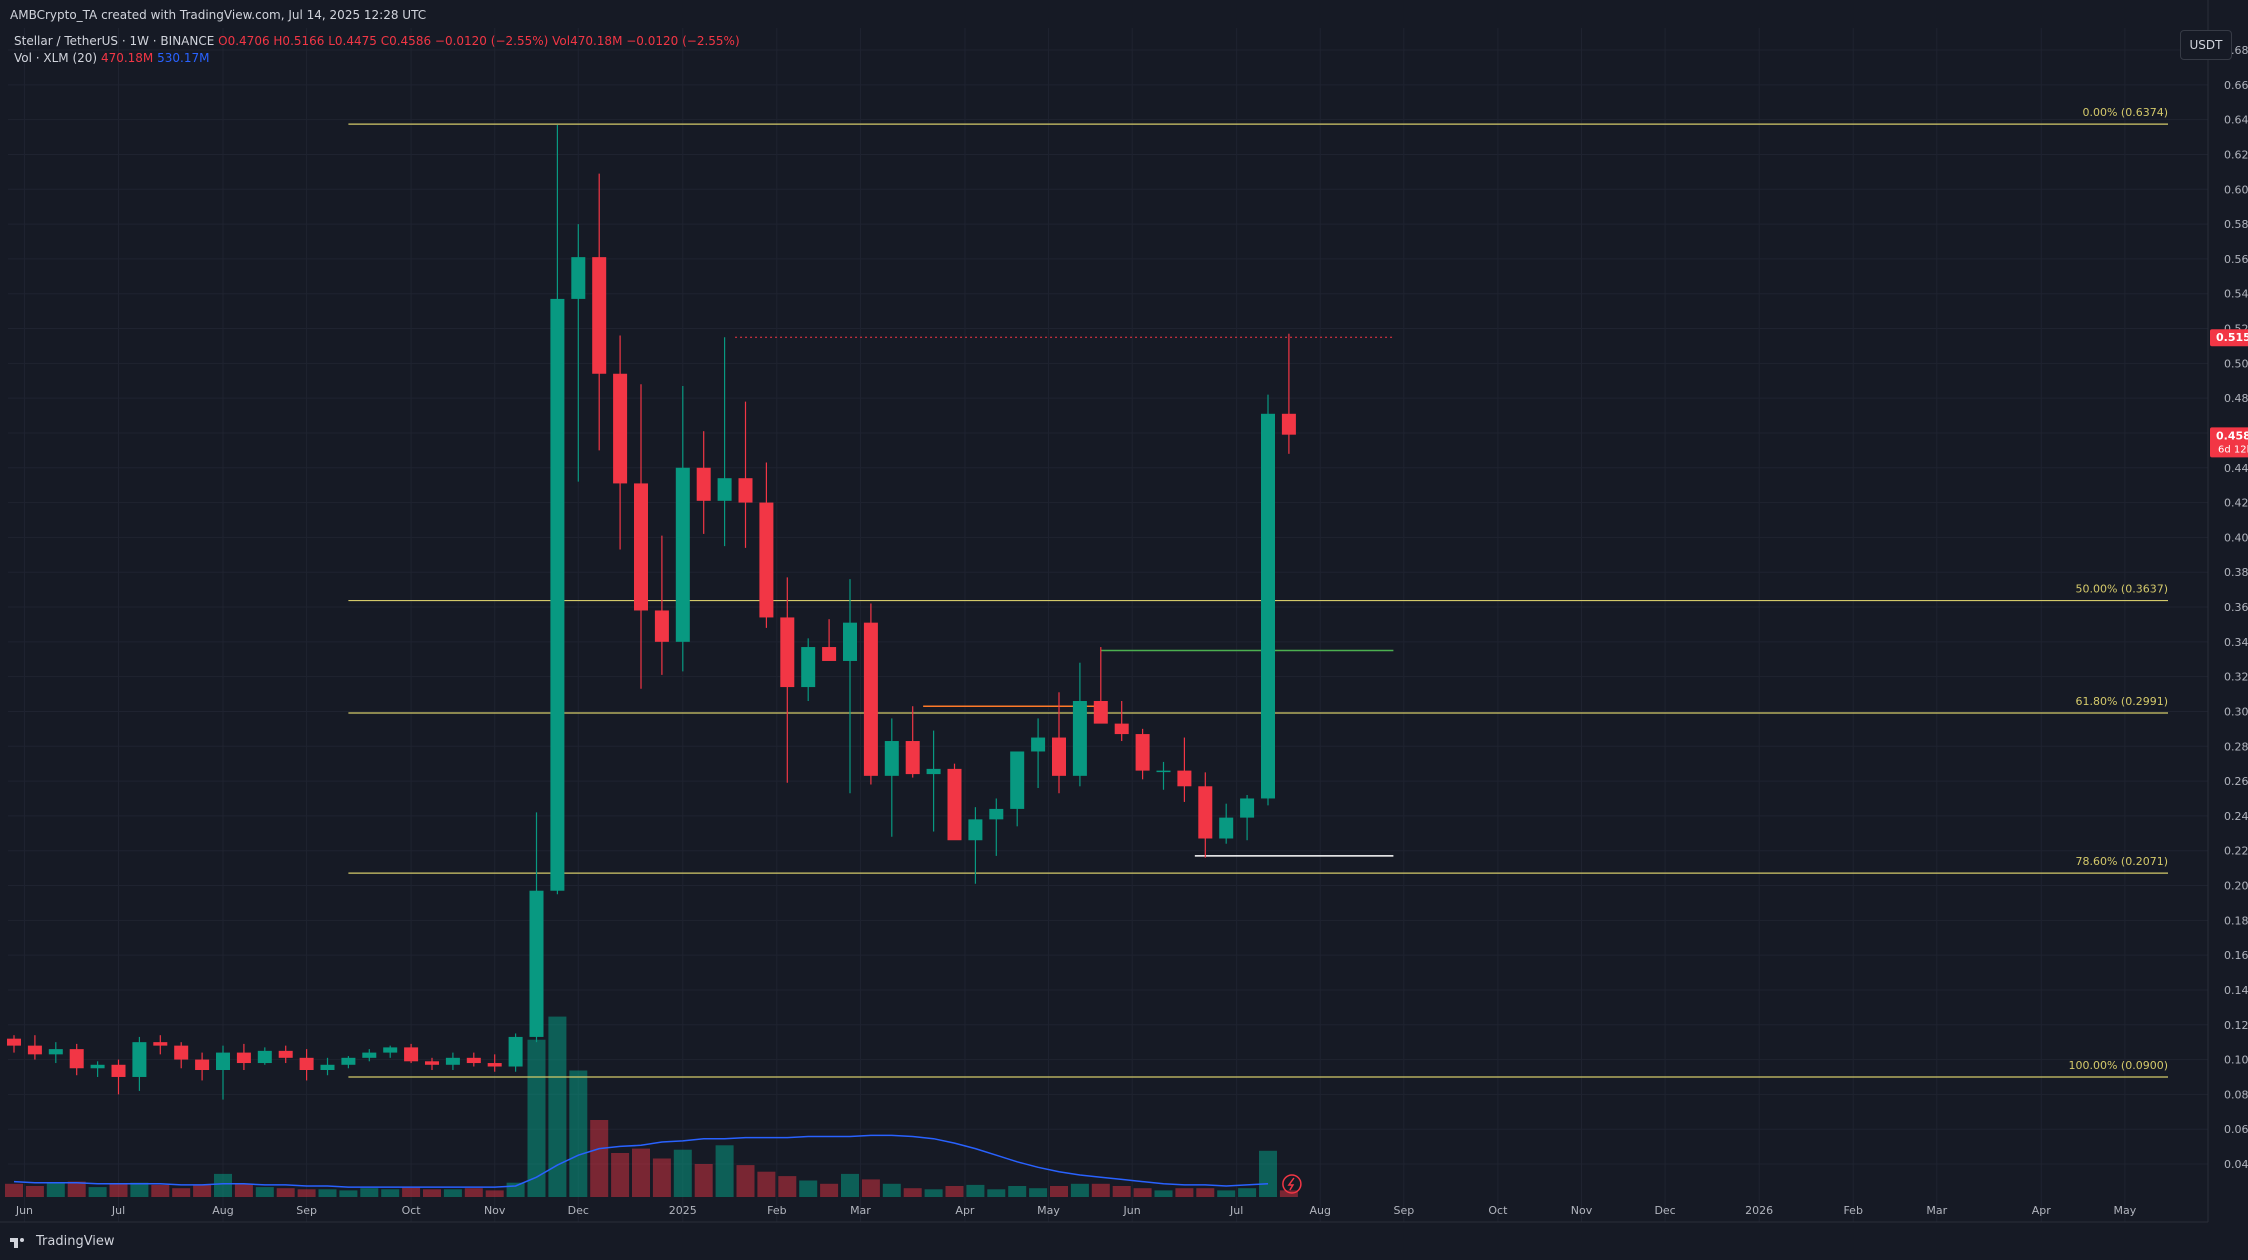 The height and width of the screenshot is (1260, 2248). I want to click on fib-level-label: 0.00% (0.6374), so click(2125, 112).